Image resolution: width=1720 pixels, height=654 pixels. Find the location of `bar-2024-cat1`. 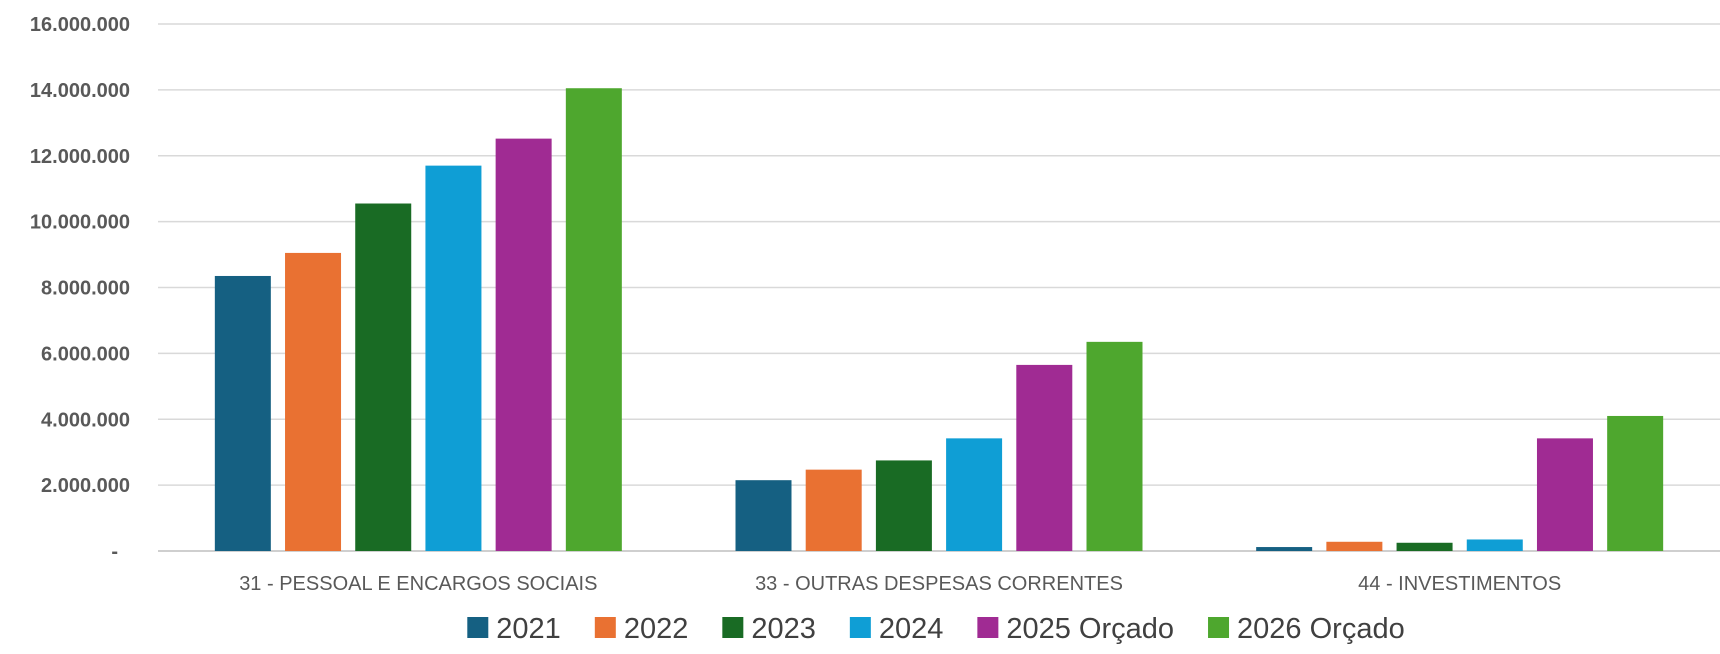

bar-2024-cat1 is located at coordinates (453, 358).